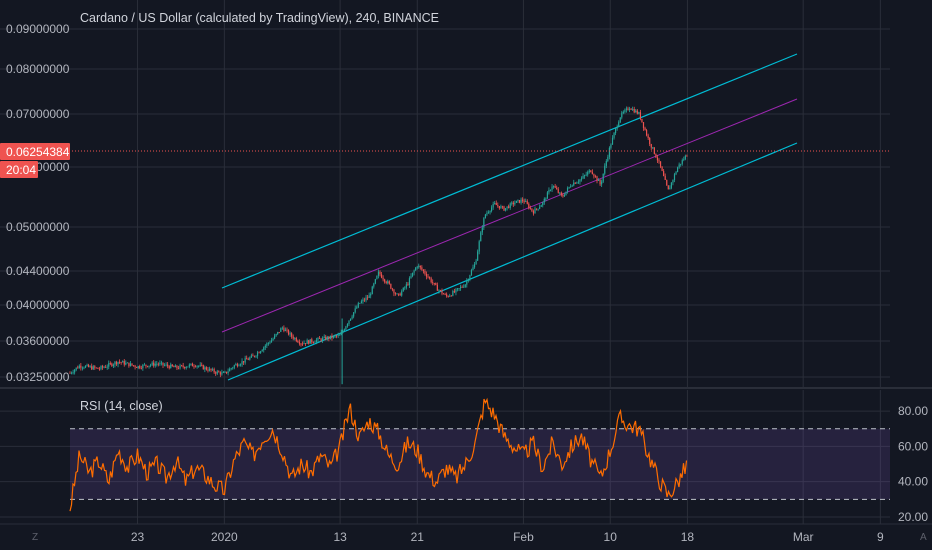  I want to click on rsi-axis: 80.00 60.00 40.00 20.00, so click(913, 464).